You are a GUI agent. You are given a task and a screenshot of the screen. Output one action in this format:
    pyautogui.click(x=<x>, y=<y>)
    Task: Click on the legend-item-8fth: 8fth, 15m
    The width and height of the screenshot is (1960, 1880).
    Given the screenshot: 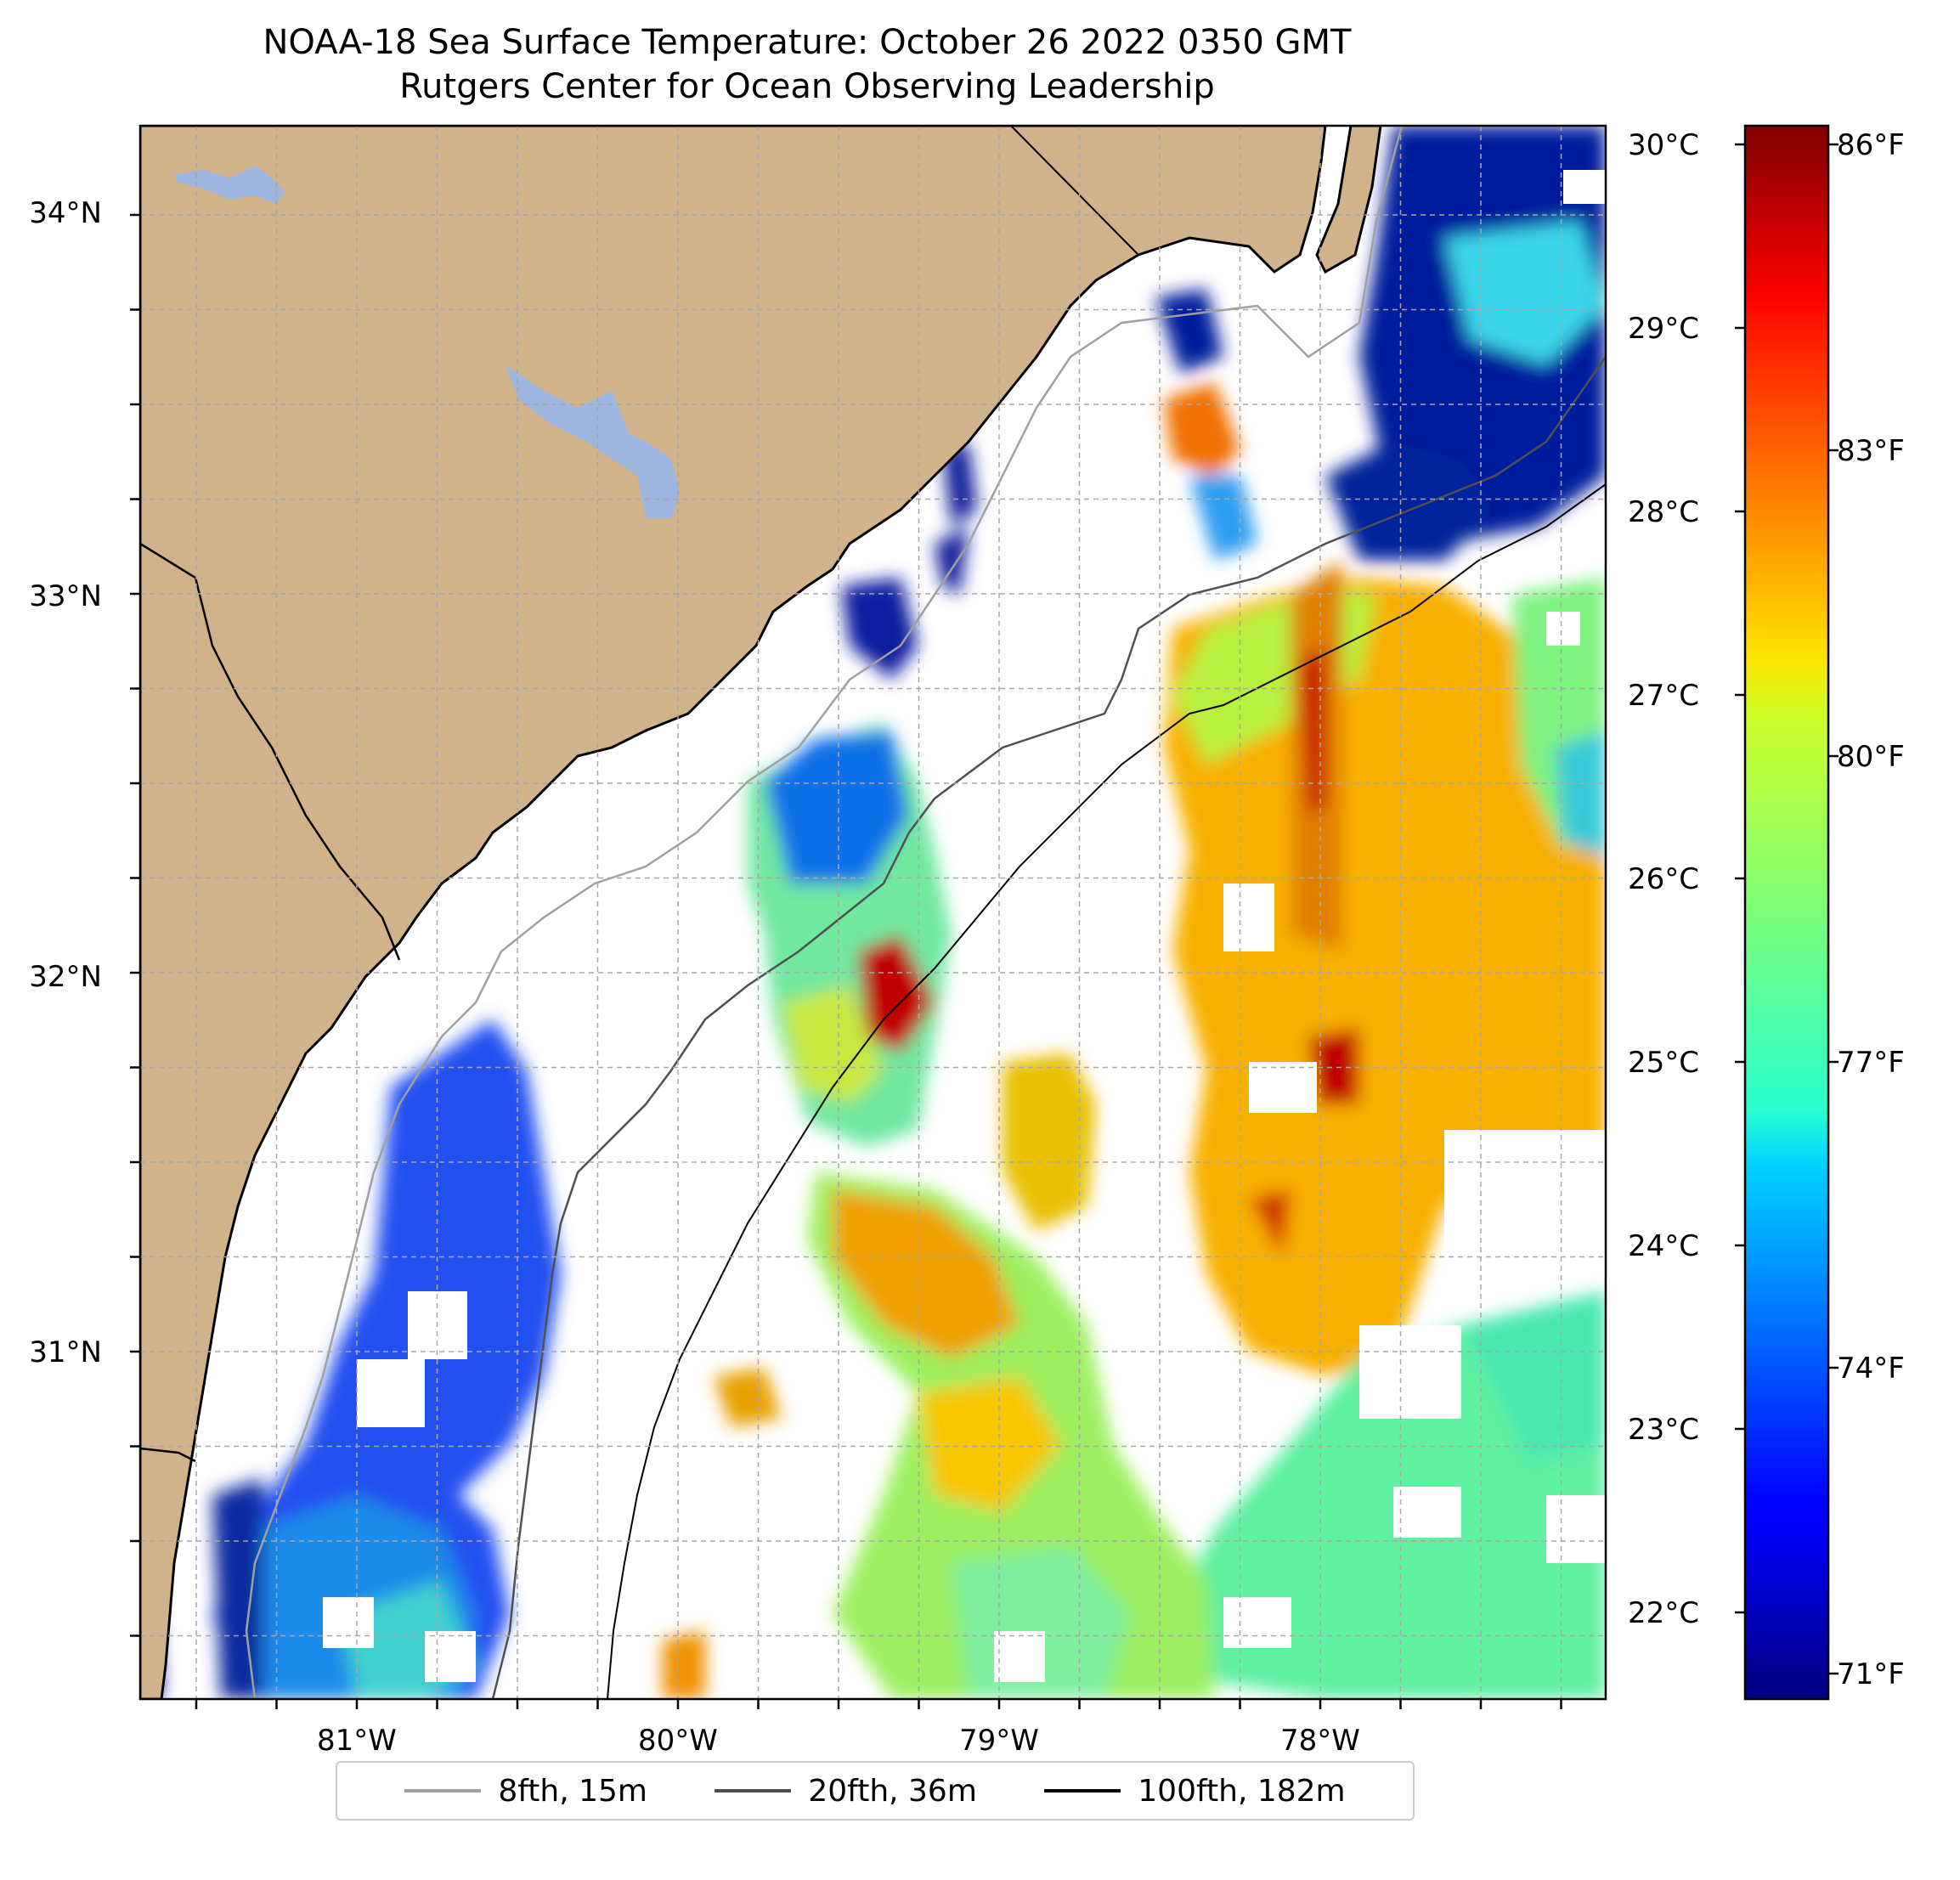 What is the action you would take?
    pyautogui.click(x=525, y=1791)
    